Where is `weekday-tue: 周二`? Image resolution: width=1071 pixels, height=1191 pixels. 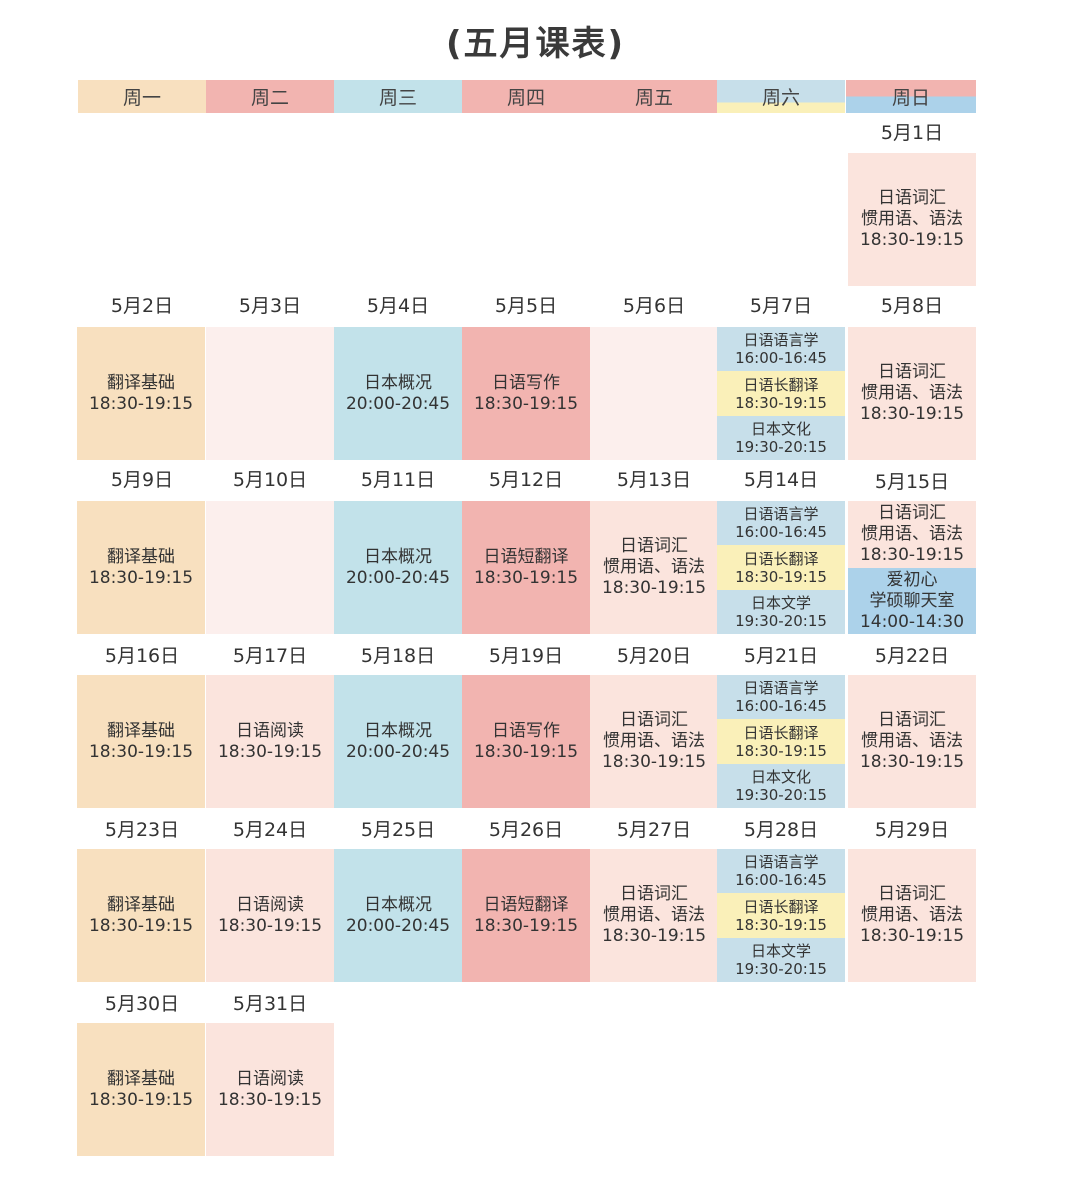
weekday-tue: 周二 is located at coordinates (270, 96).